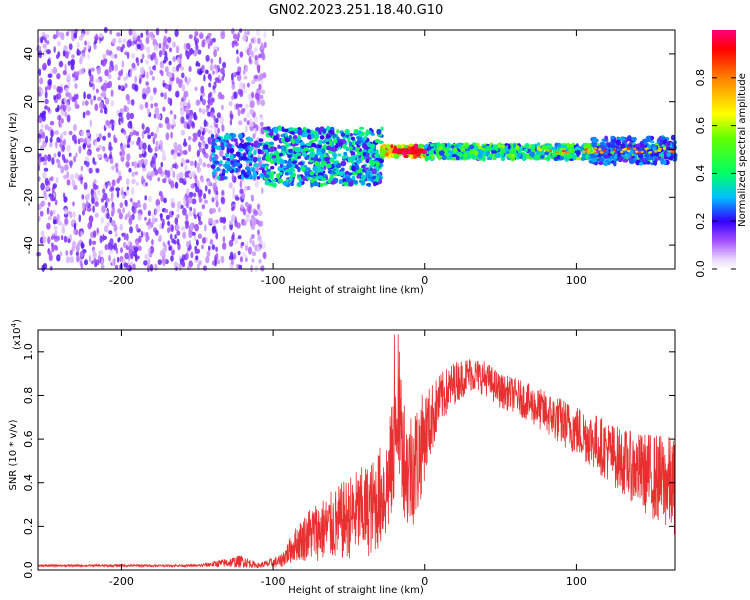 The width and height of the screenshot is (750, 600). What do you see at coordinates (121, 581) in the screenshot?
I see `snr-x-tick-label: -200` at bounding box center [121, 581].